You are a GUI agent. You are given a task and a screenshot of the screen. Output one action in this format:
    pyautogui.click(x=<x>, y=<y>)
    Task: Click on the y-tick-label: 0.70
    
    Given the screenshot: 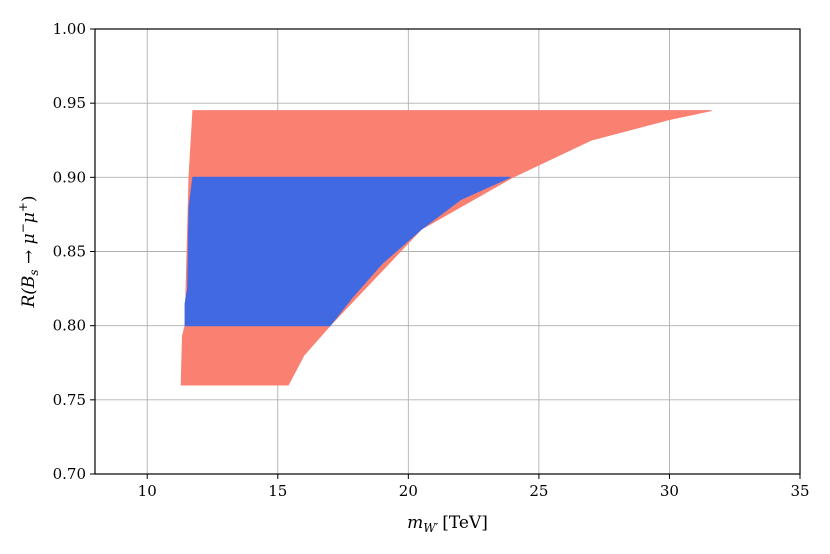 What is the action you would take?
    pyautogui.click(x=69, y=474)
    